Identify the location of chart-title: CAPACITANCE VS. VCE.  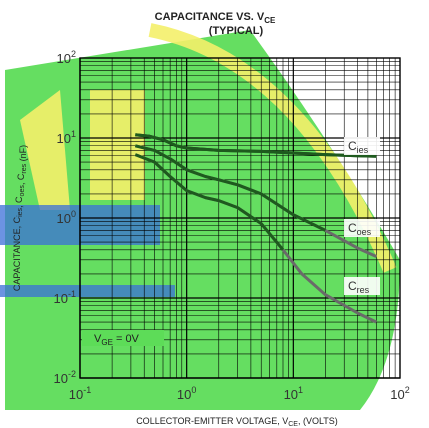
(215, 18).